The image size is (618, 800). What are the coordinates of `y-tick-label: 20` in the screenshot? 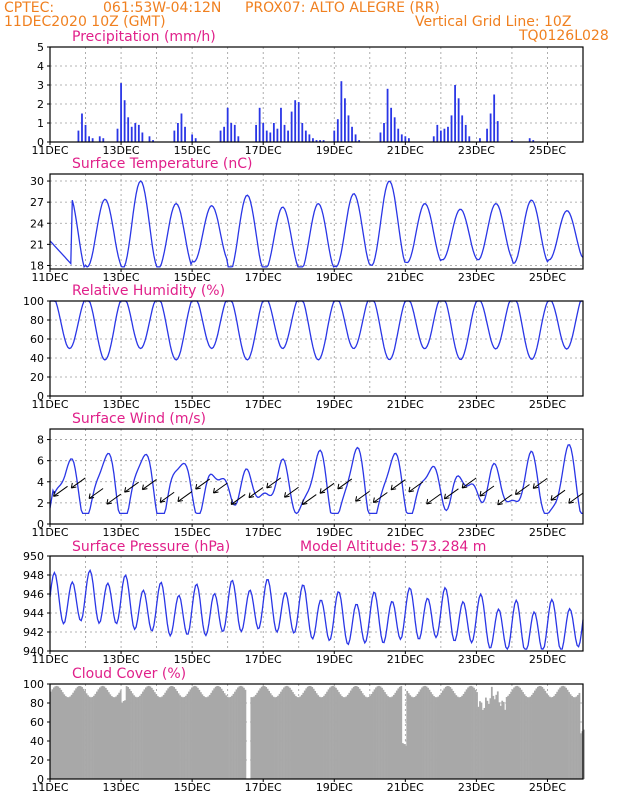 It's located at (37, 377).